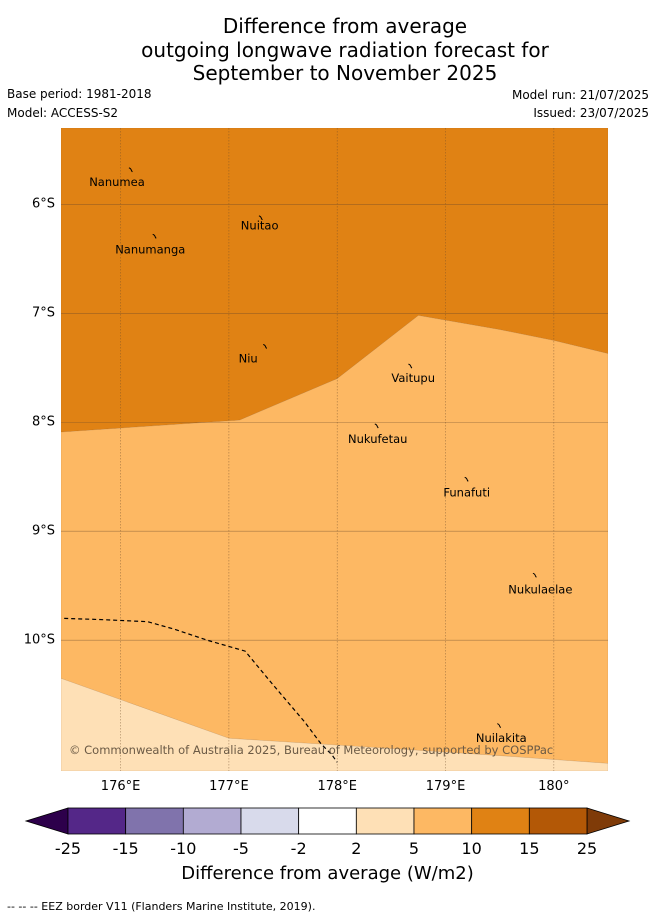 This screenshot has height=919, width=655. I want to click on colorbar-tick-label: 15, so click(529, 848).